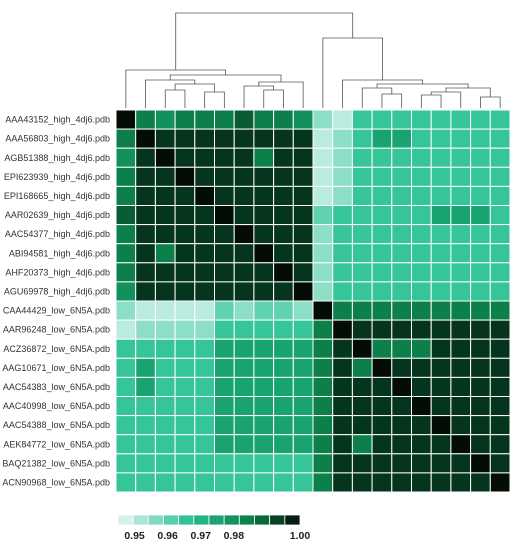 The height and width of the screenshot is (550, 518). I want to click on colorbar-tick-label: 0.98, so click(234, 536).